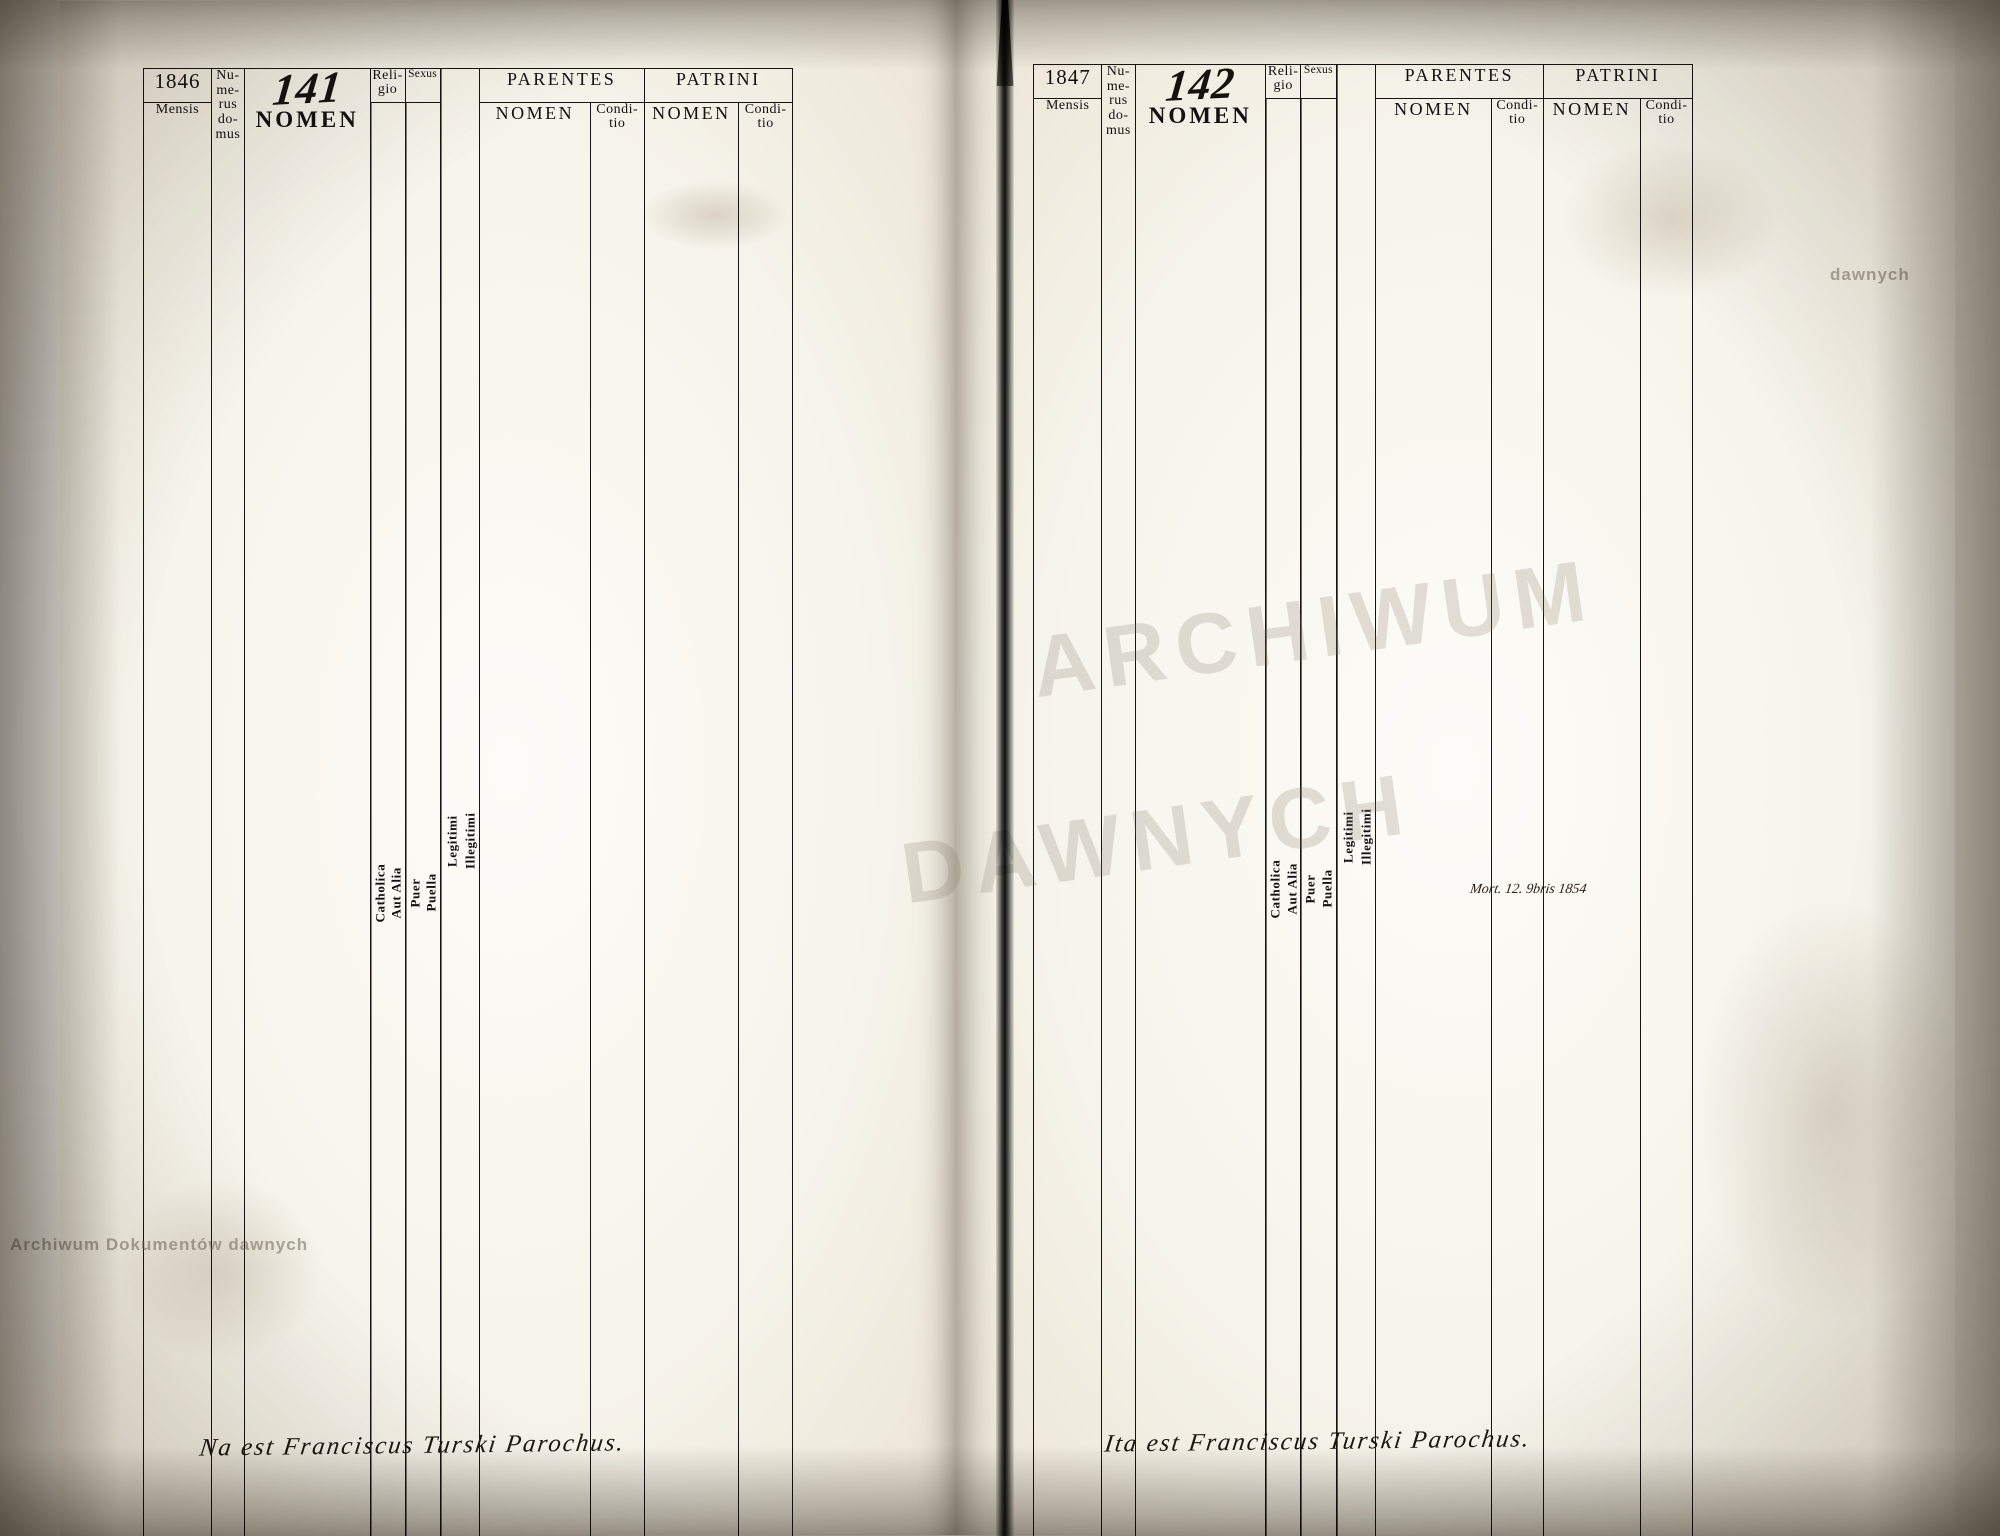  Describe the element at coordinates (177, 819) in the screenshot. I see `left-col-mensis: Mensis` at that location.